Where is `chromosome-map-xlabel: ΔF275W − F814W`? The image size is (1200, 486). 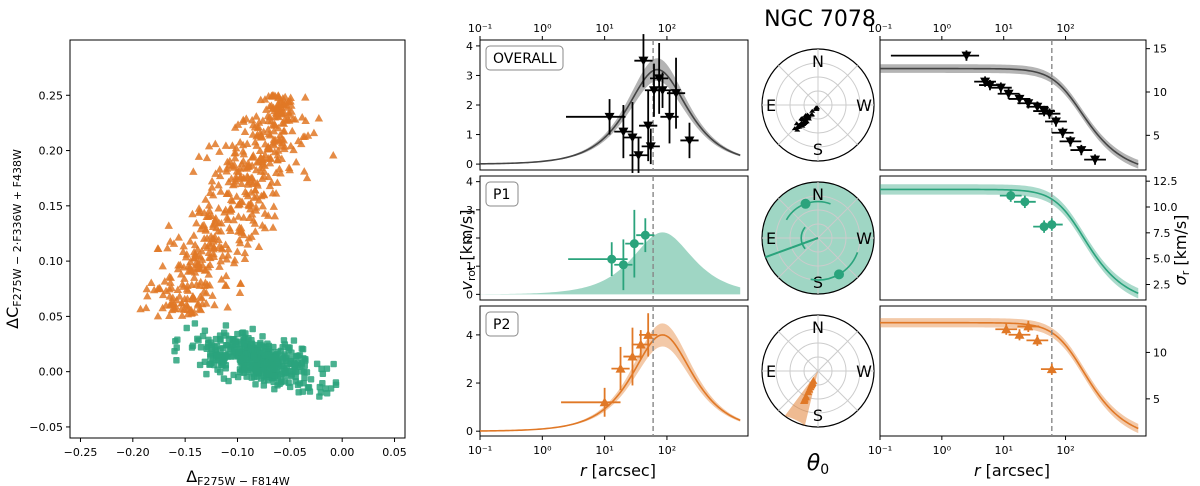
chromosome-map-xlabel: ΔF275W − F814W is located at coordinates (238, 476).